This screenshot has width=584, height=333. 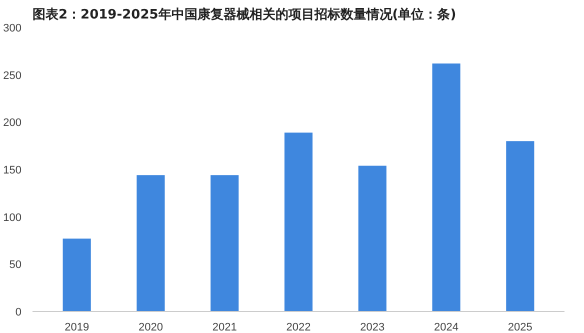 I want to click on x-tick-label: 2024, so click(x=446, y=327).